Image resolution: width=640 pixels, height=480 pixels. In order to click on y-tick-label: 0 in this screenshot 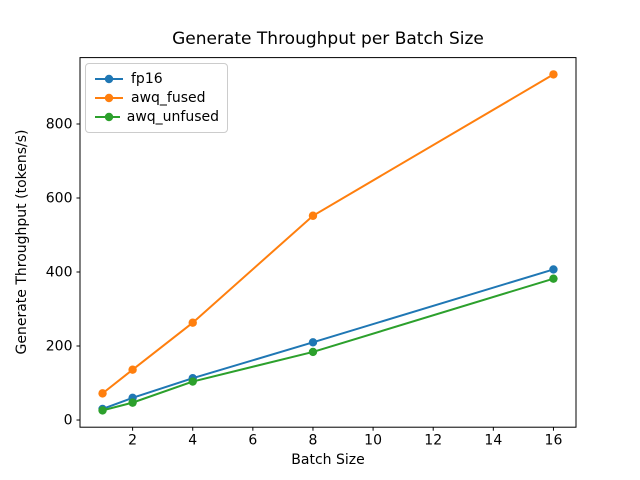, I will do `click(68, 421)`.